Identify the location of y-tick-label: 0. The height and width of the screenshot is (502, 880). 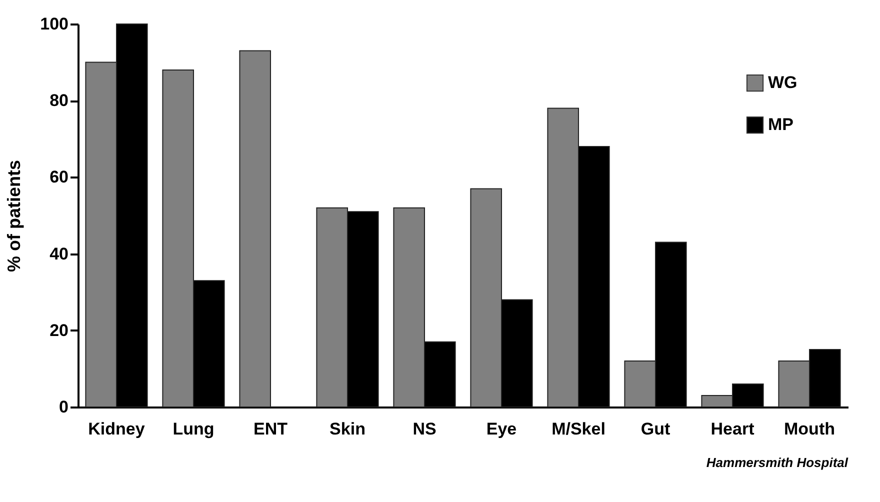
(63, 407).